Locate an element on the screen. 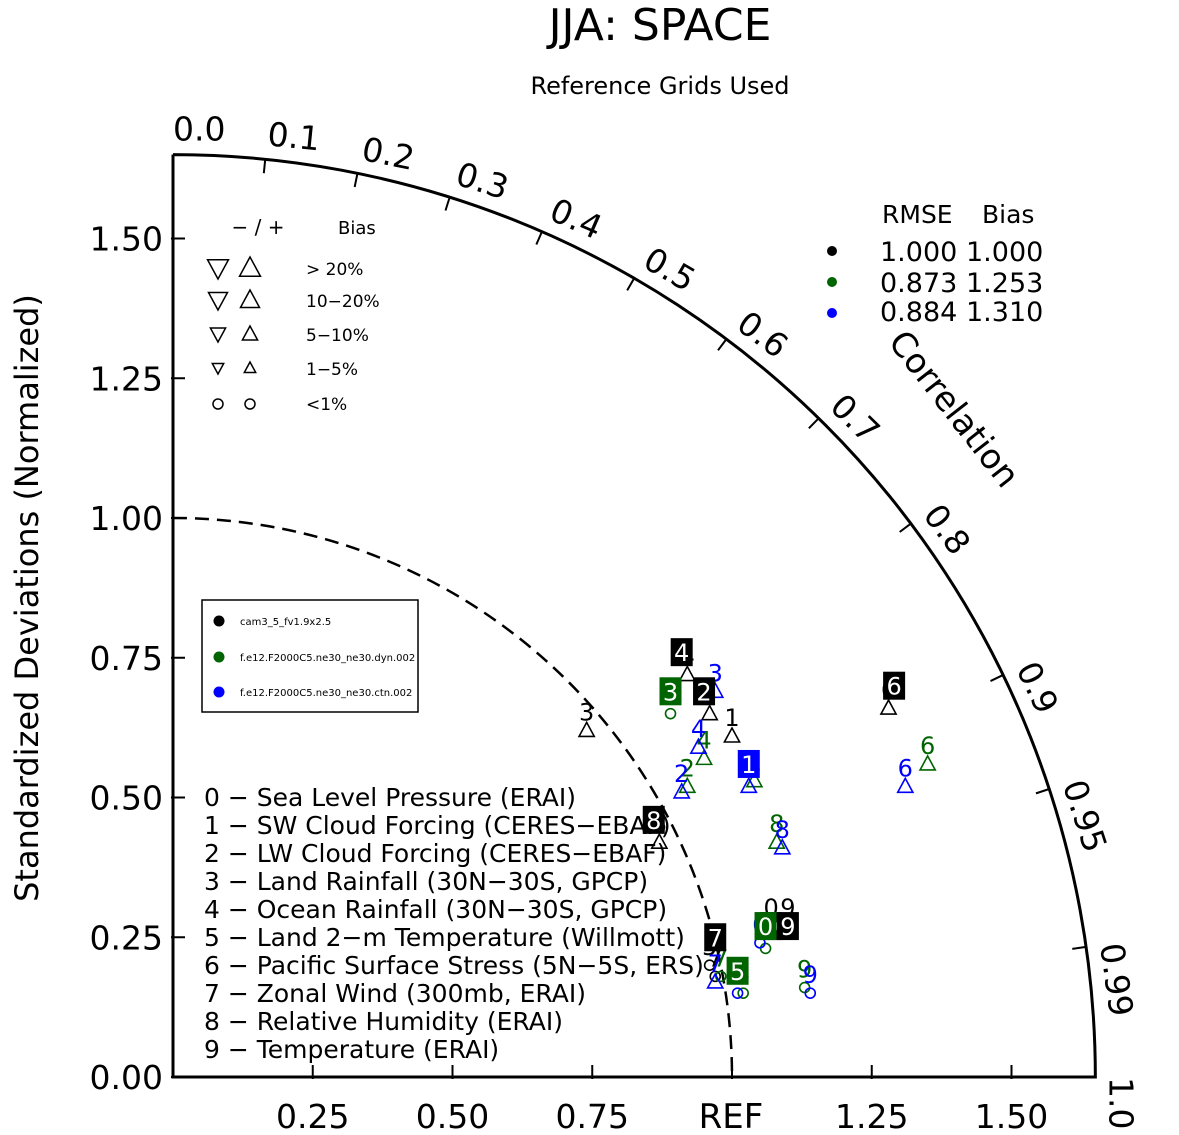 The height and width of the screenshot is (1135, 1179). bias-legend-row: 5−10% is located at coordinates (337, 336).